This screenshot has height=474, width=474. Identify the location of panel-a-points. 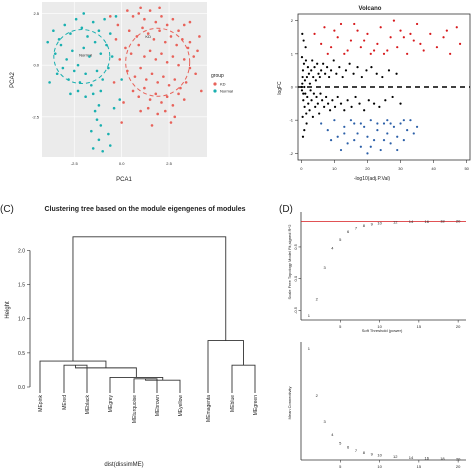
(124, 79).